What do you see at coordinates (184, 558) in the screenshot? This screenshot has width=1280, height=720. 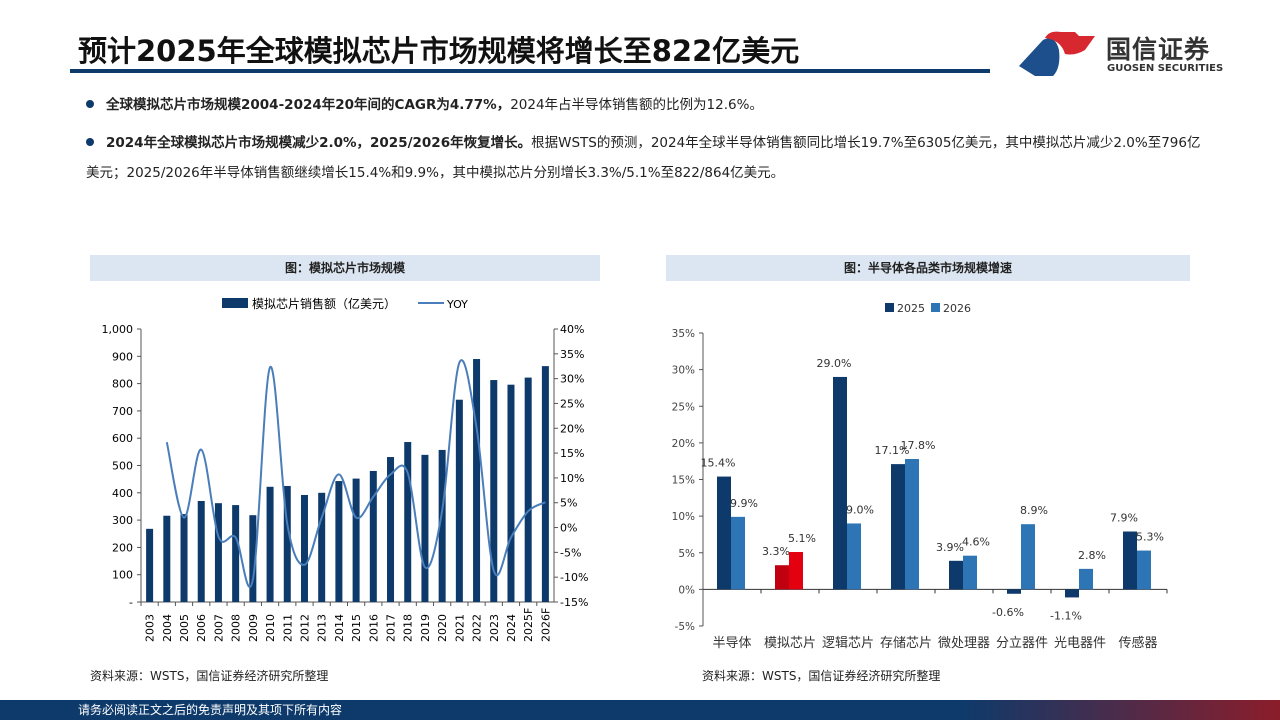 I see `bar-2005` at bounding box center [184, 558].